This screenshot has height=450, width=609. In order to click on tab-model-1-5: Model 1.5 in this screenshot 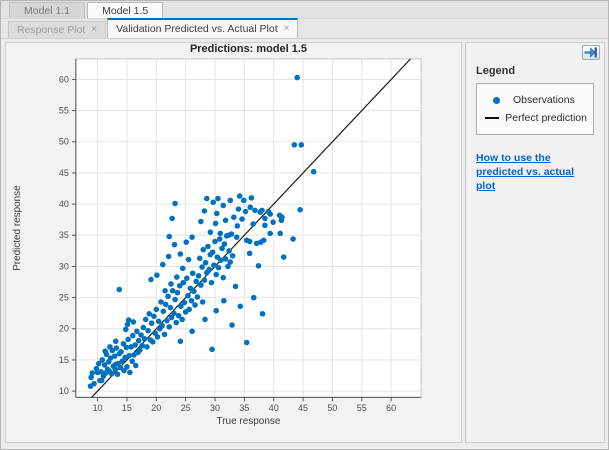, I will do `click(125, 10)`.